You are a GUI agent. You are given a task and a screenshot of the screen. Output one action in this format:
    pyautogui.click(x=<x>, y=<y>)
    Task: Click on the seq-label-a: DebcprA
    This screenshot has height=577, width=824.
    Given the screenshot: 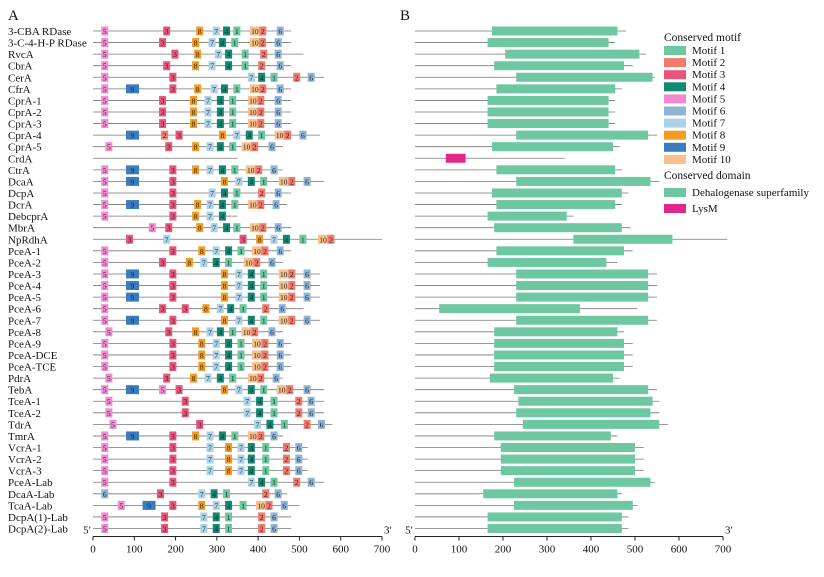 What is the action you would take?
    pyautogui.click(x=28, y=217)
    